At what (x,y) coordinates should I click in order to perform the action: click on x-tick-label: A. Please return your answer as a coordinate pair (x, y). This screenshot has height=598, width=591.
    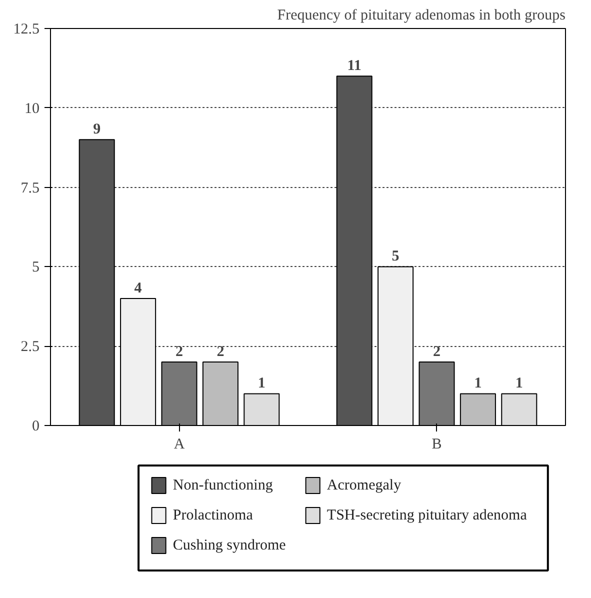
    Looking at the image, I should click on (179, 444).